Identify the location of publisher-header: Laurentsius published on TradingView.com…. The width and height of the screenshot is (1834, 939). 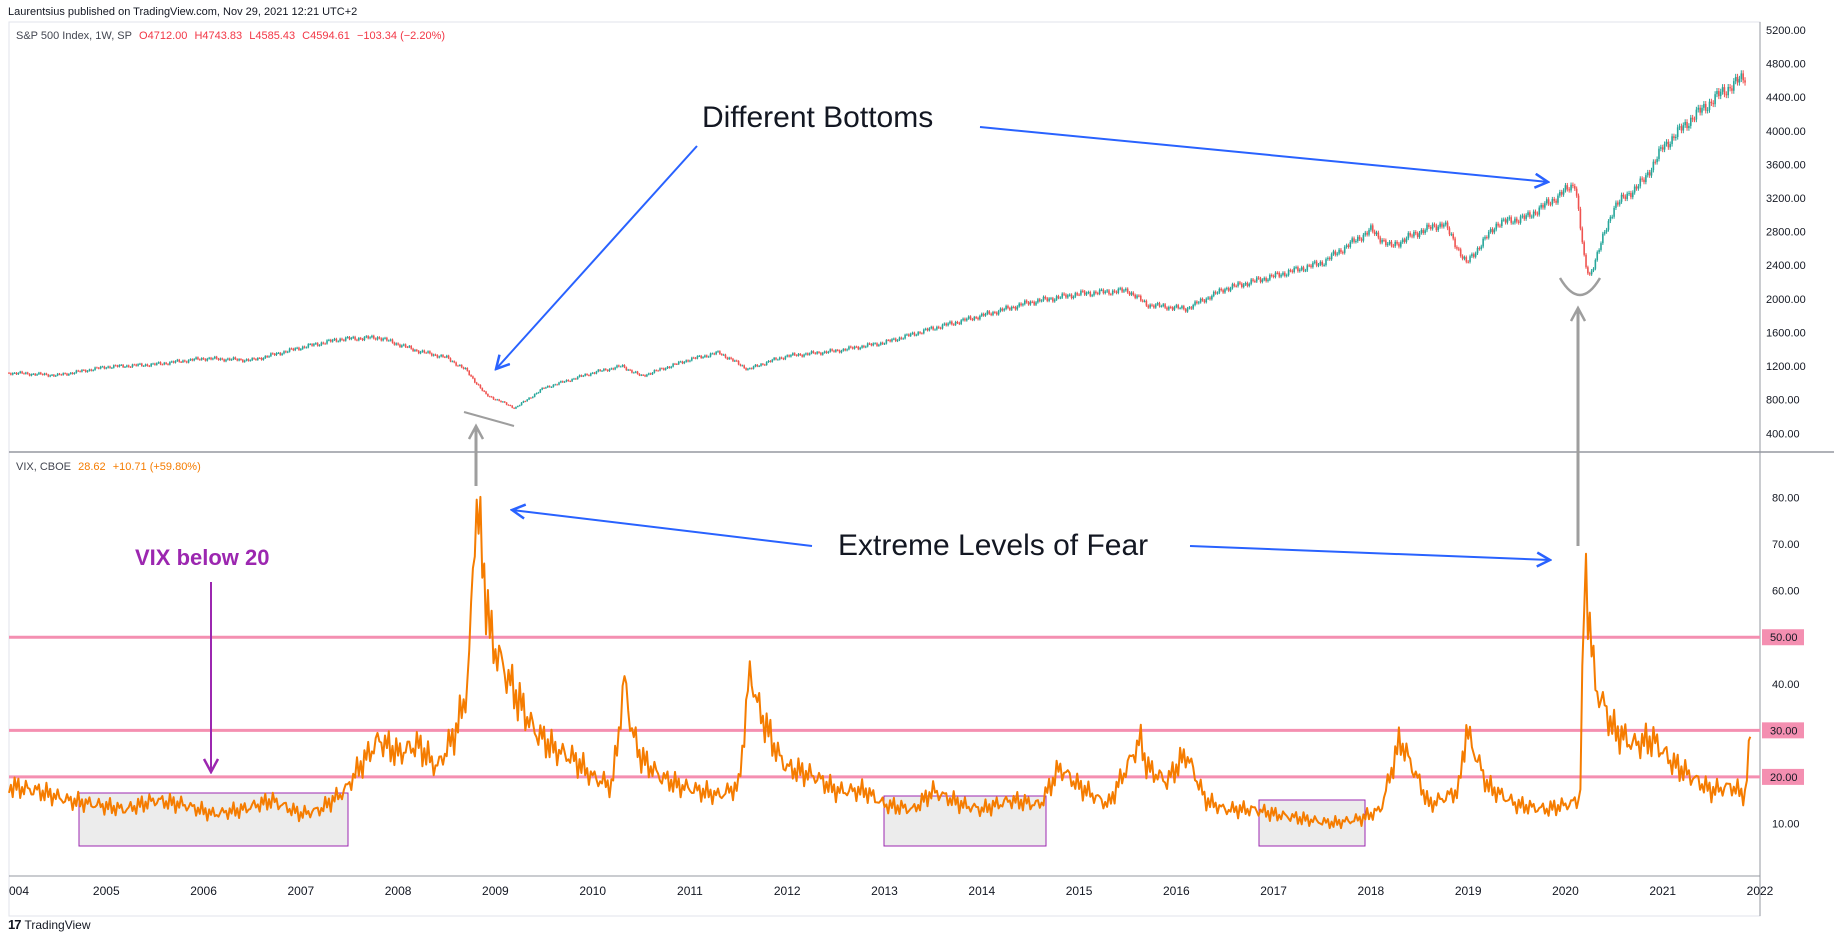
(183, 12).